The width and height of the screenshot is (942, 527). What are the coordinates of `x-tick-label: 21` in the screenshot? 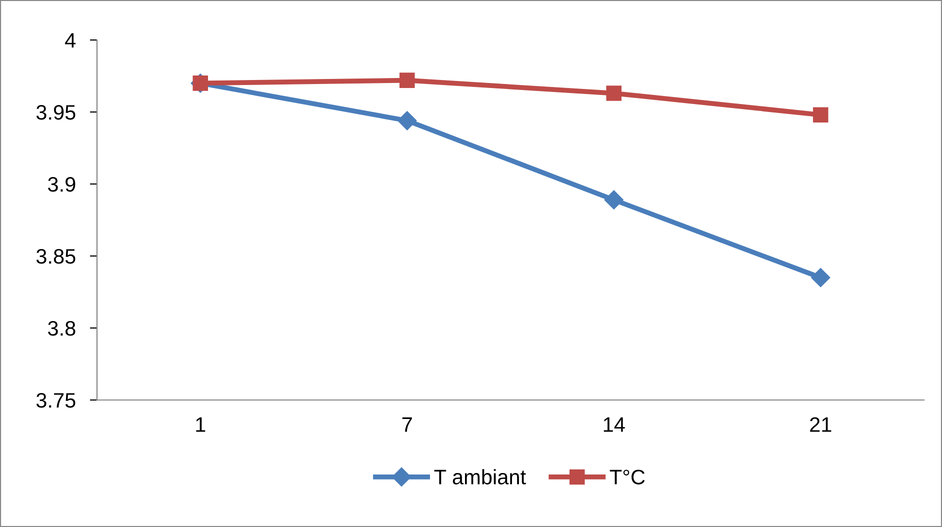 It's located at (821, 424).